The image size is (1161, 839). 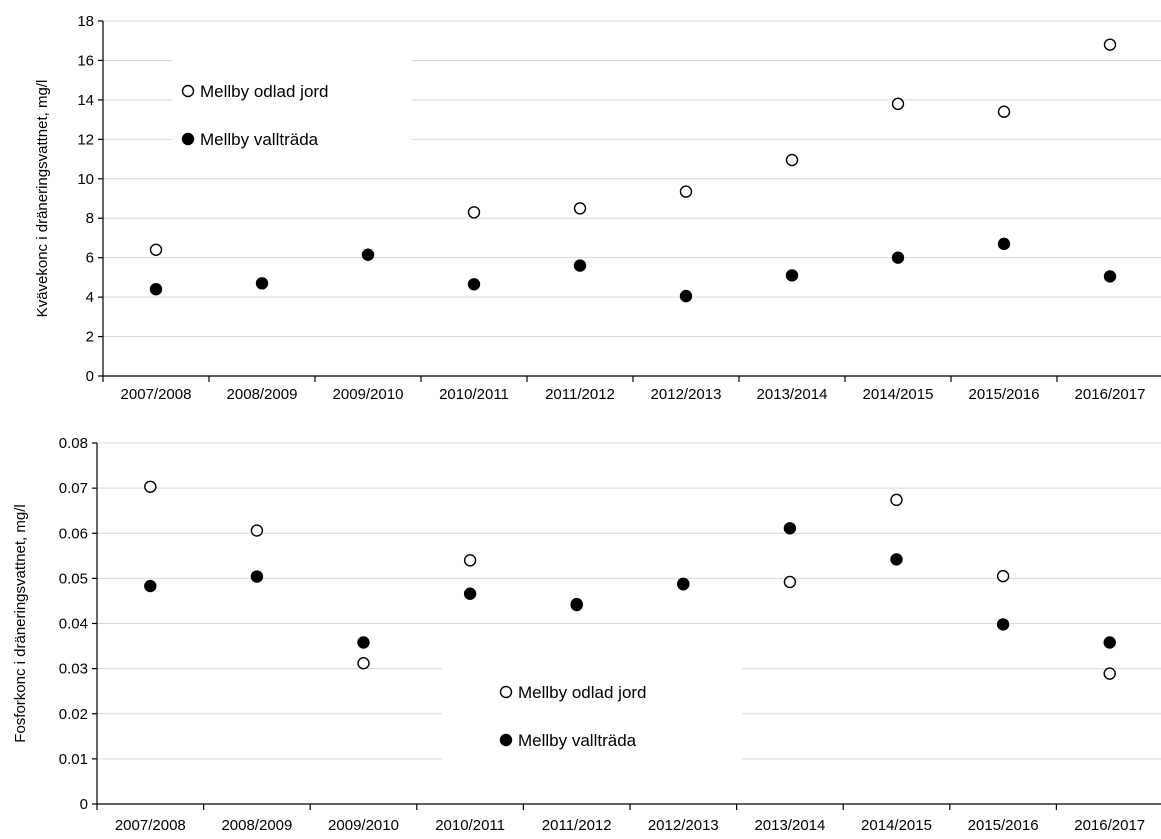 What do you see at coordinates (42, 199) in the screenshot?
I see `y-axis-title: Kvävekonc i dräneringsvattnet, mg/l` at bounding box center [42, 199].